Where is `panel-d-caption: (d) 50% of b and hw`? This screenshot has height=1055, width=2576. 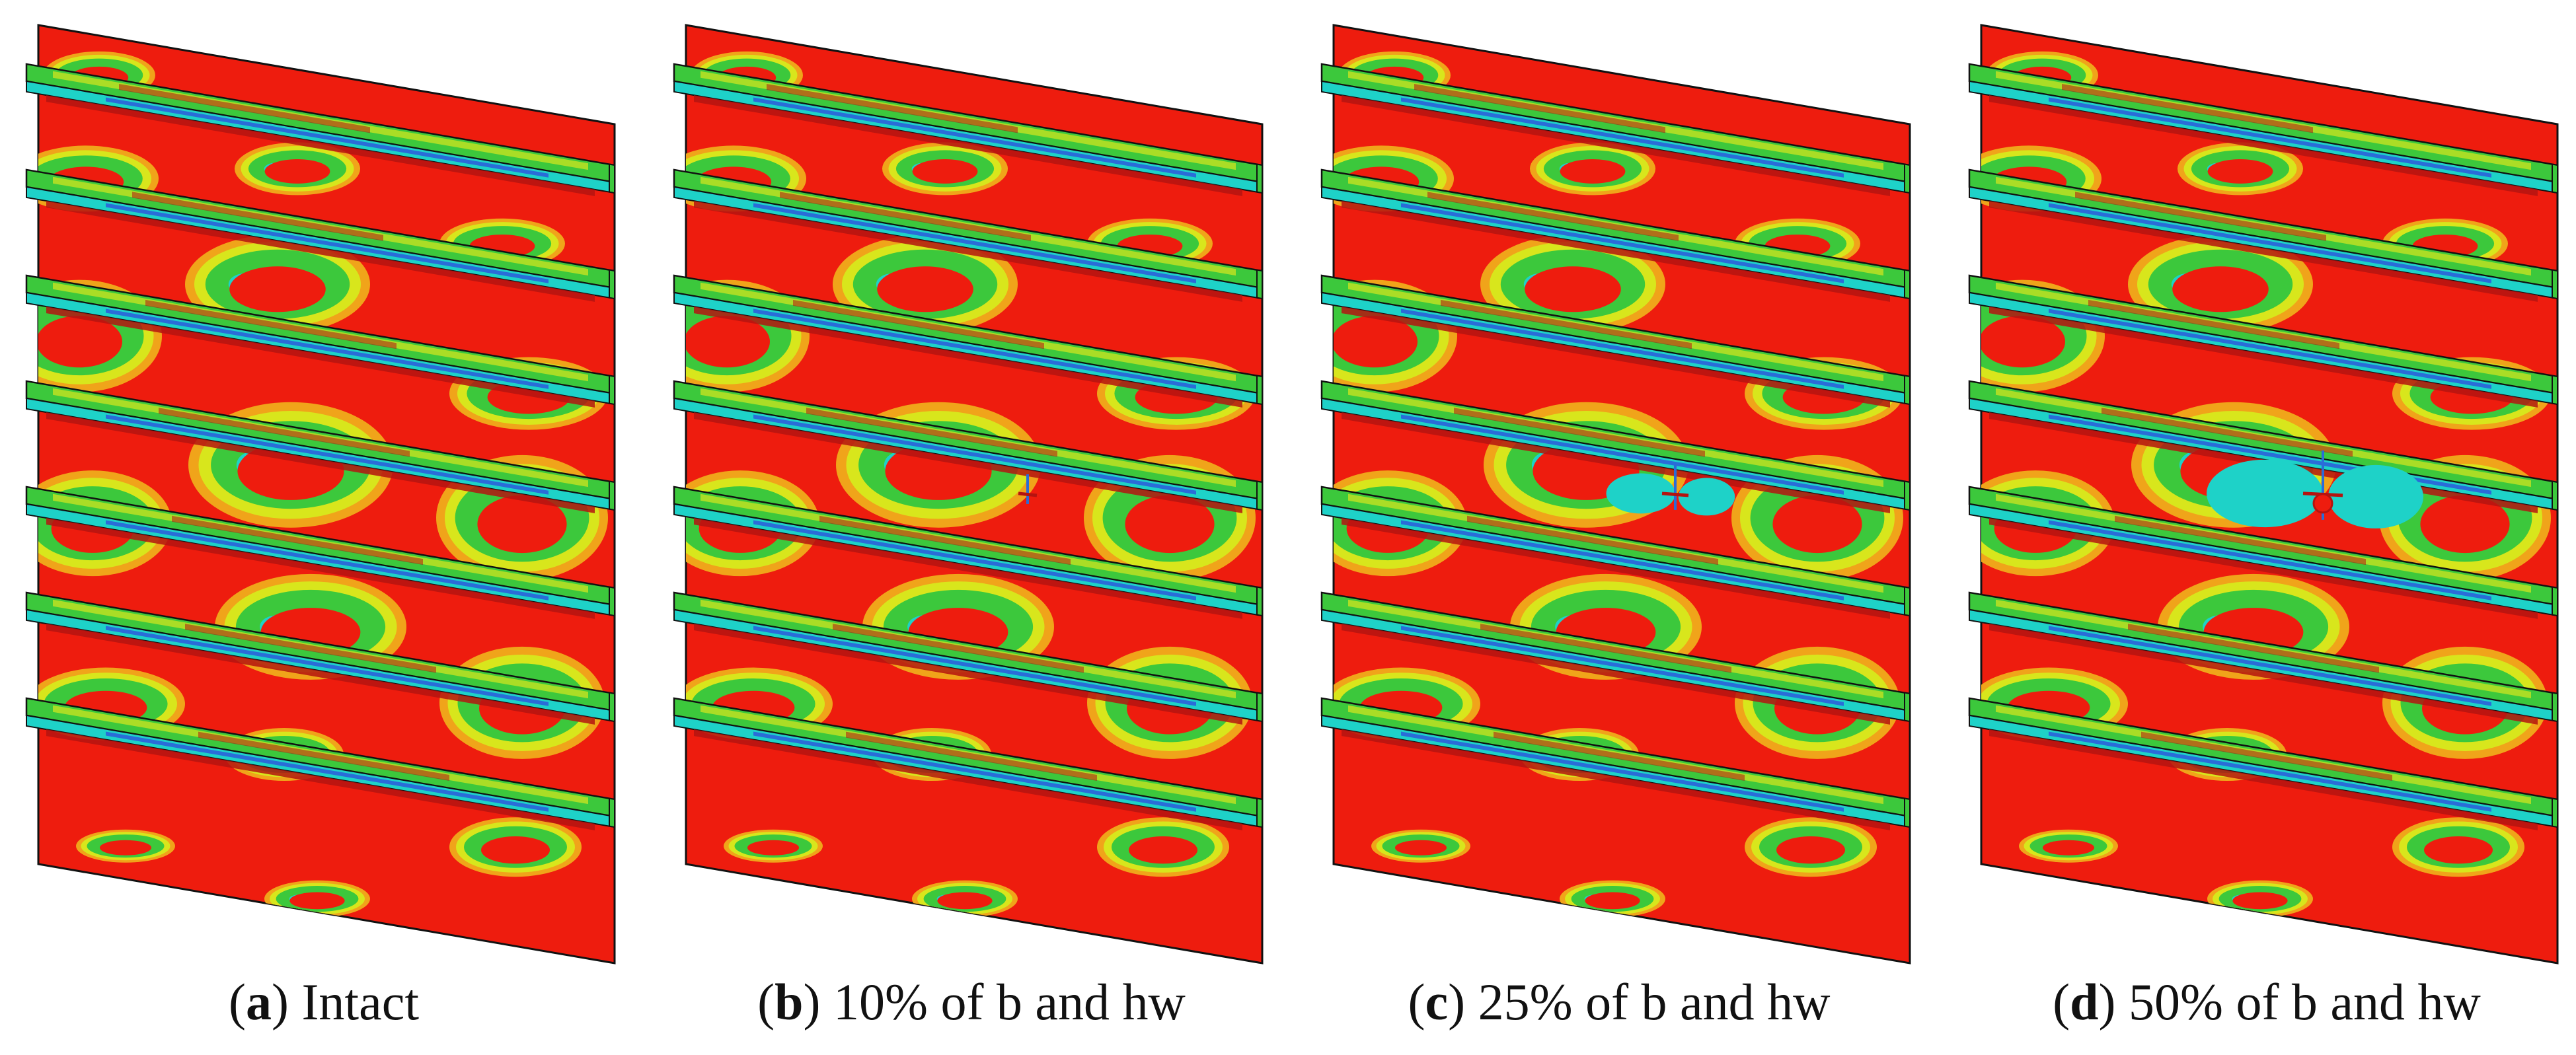
panel-d-caption: (d) 50% of b and hw is located at coordinates (2267, 1002).